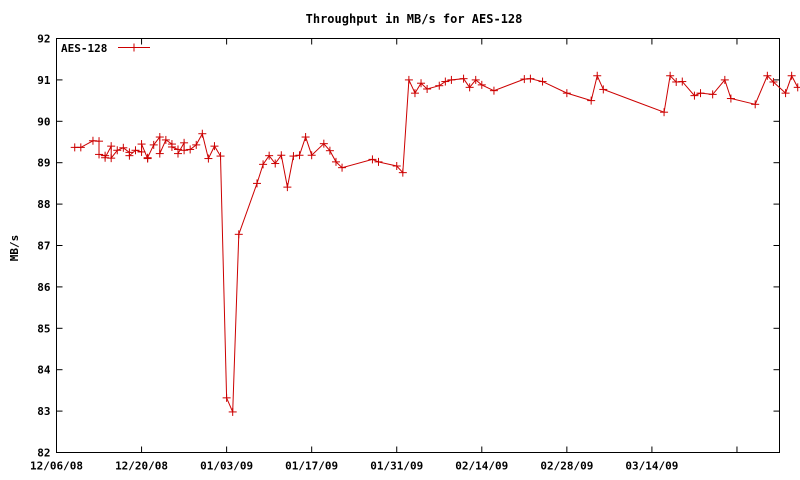 The width and height of the screenshot is (800, 480). What do you see at coordinates (396, 466) in the screenshot?
I see `x-tick-label: 01/31/09` at bounding box center [396, 466].